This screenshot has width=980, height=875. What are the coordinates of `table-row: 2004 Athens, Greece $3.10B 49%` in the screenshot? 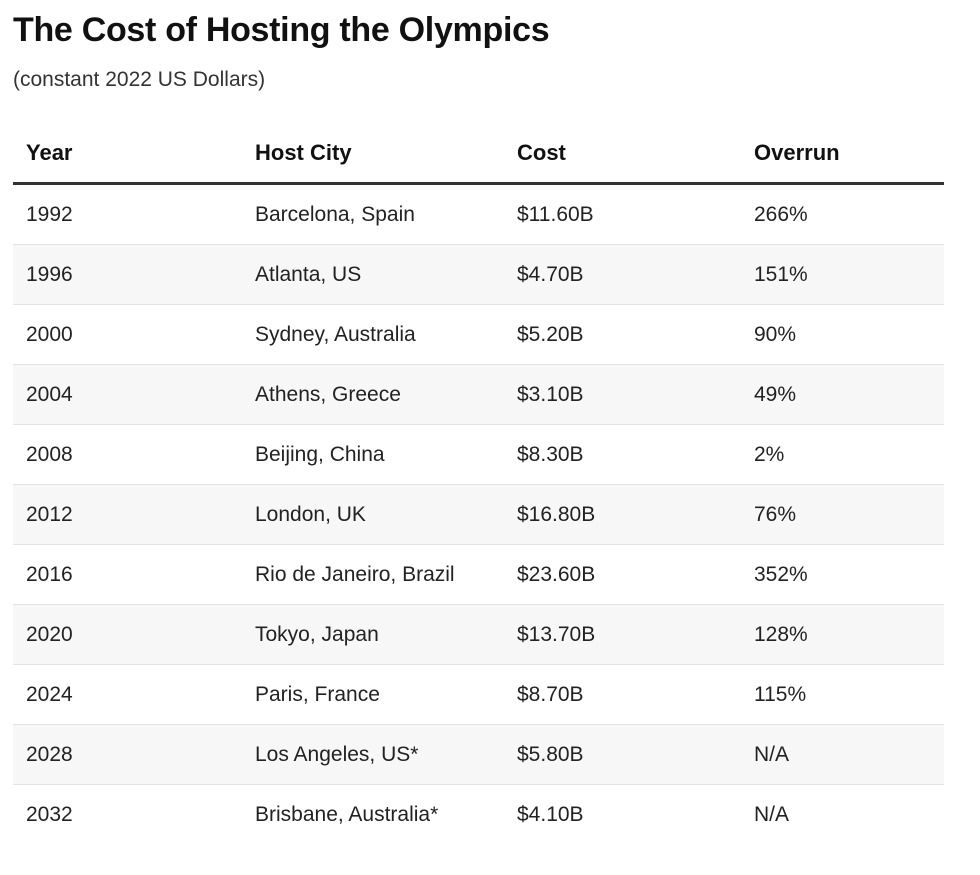 It's located at (478, 394).